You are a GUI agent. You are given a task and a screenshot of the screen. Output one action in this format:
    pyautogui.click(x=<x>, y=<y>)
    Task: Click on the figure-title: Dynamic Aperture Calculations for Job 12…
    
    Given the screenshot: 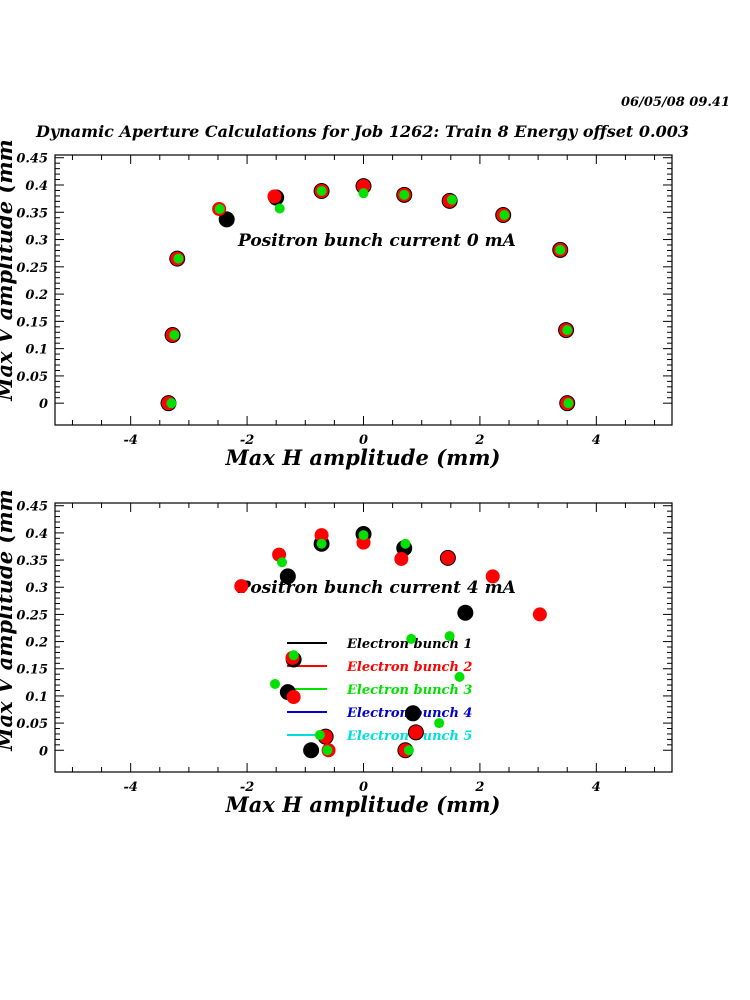 What is the action you would take?
    pyautogui.click(x=362, y=131)
    